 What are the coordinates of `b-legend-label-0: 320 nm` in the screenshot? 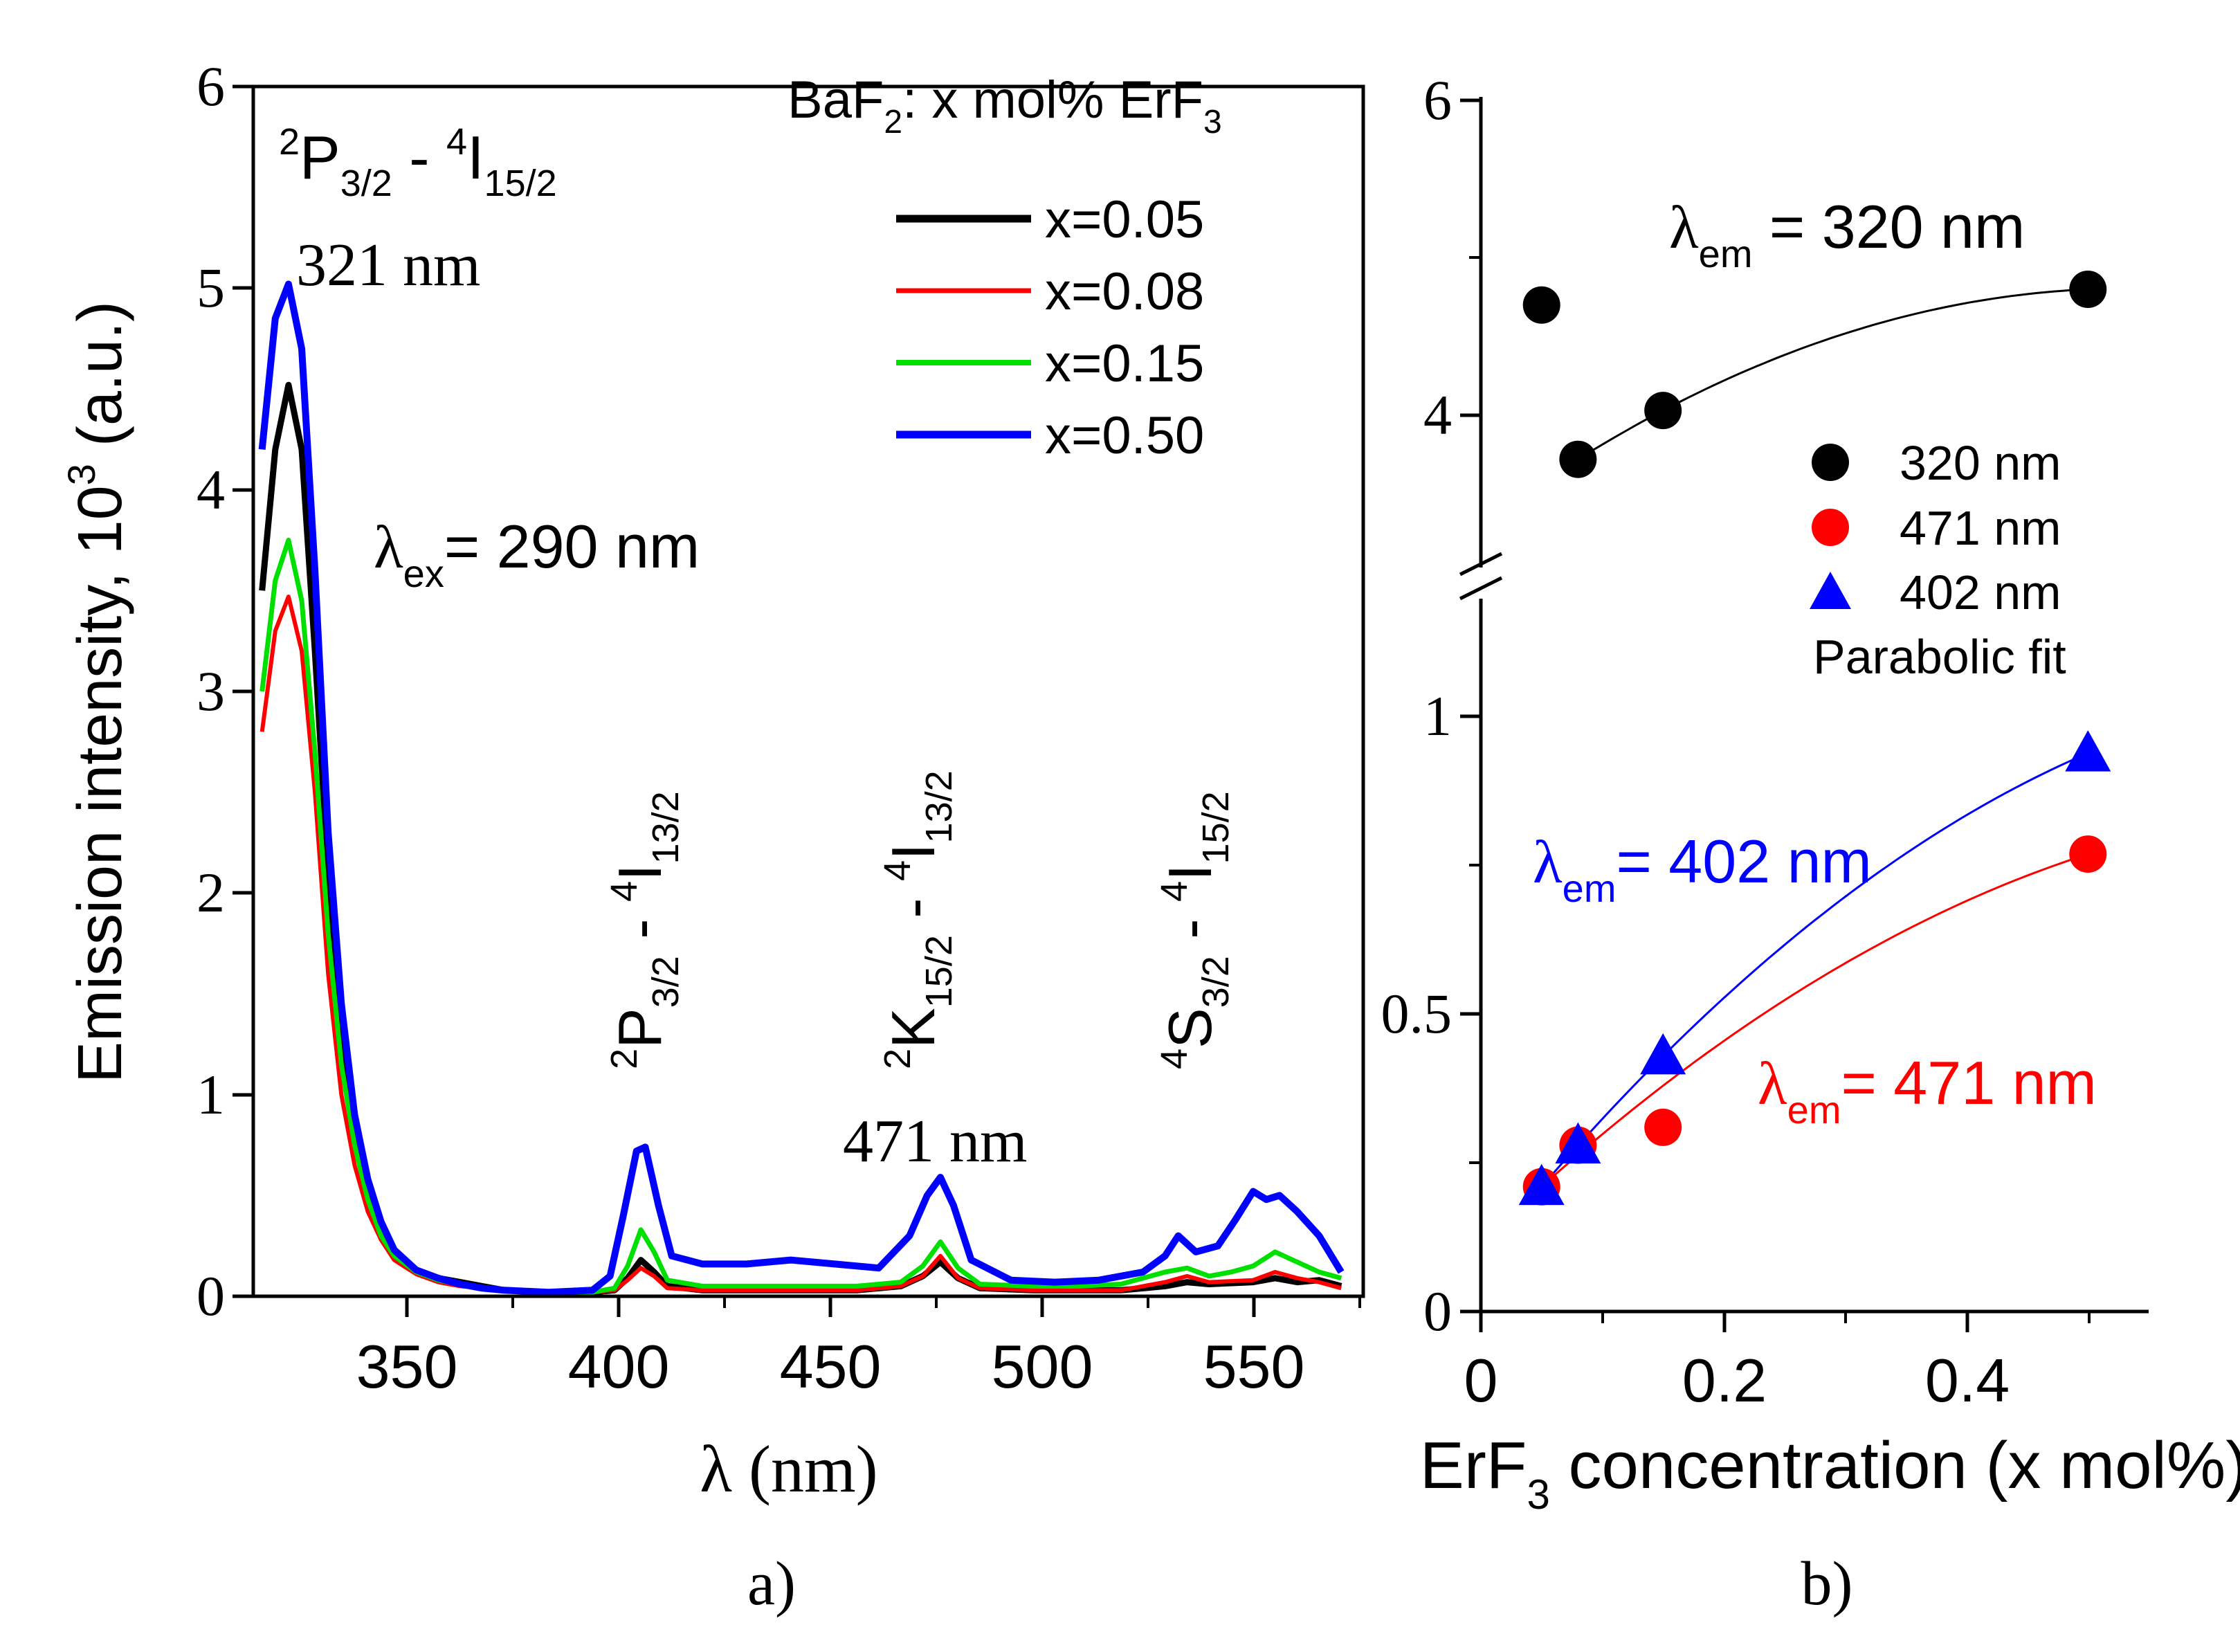 It's located at (1980, 463).